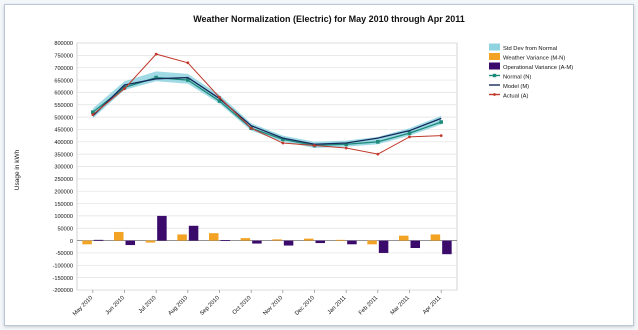 This screenshot has width=638, height=330. Describe the element at coordinates (63, 81) in the screenshot. I see `y-tick-label: 650000` at that location.